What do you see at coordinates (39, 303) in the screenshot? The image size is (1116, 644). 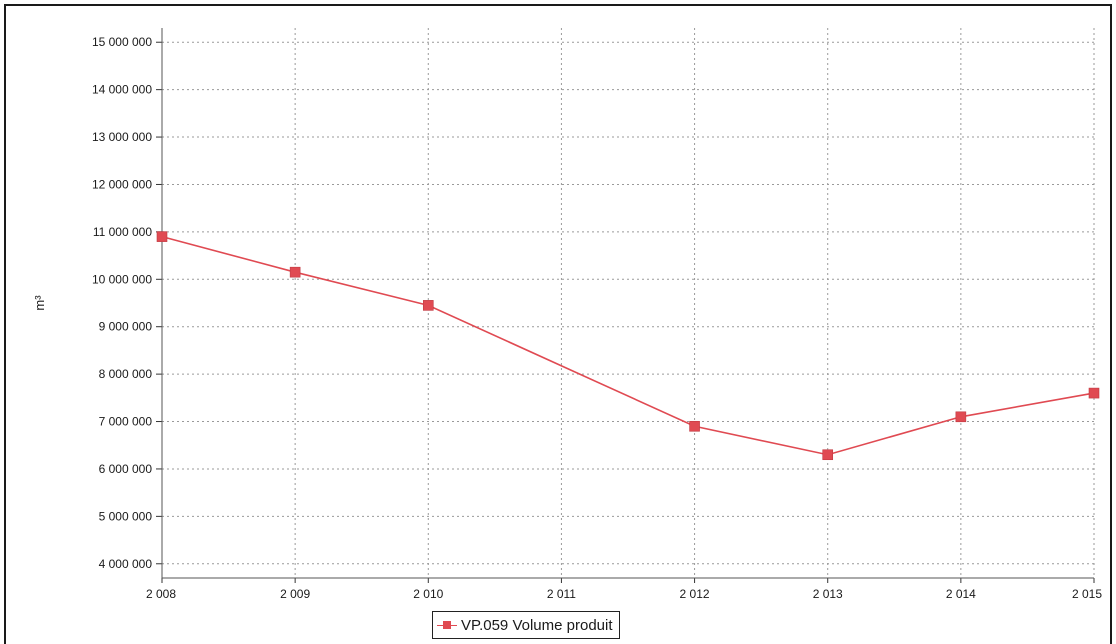 I see `y-axis-label: m³` at bounding box center [39, 303].